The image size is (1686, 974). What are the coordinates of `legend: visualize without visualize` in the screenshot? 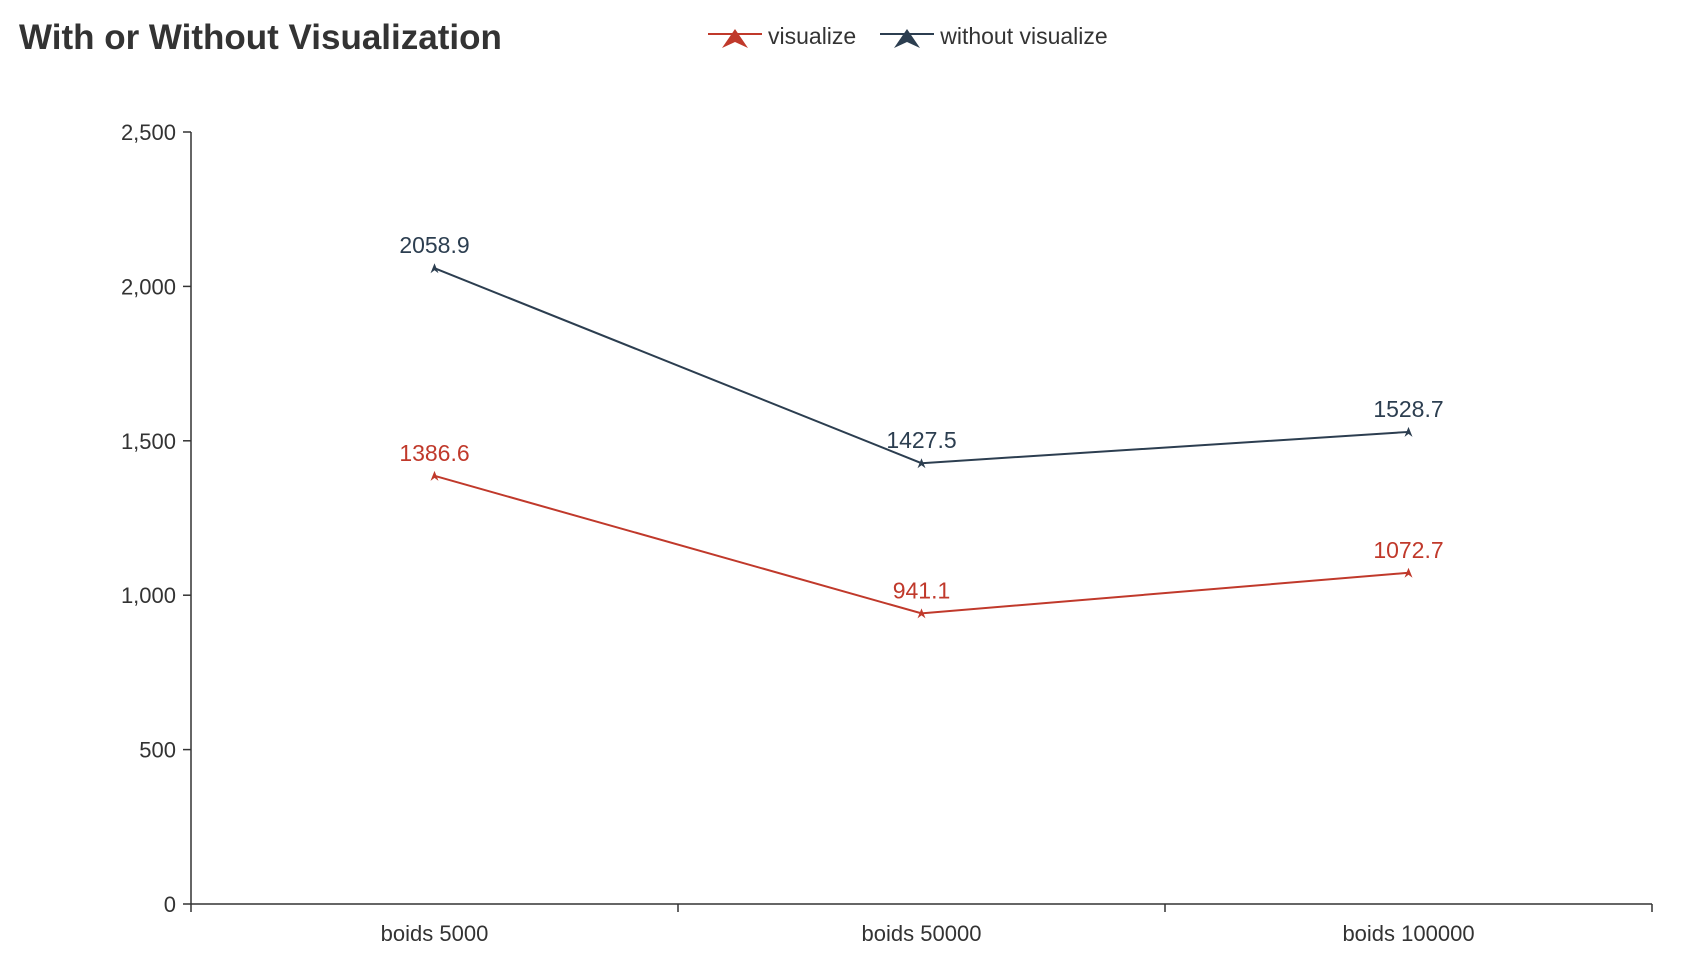 It's located at (920, 36).